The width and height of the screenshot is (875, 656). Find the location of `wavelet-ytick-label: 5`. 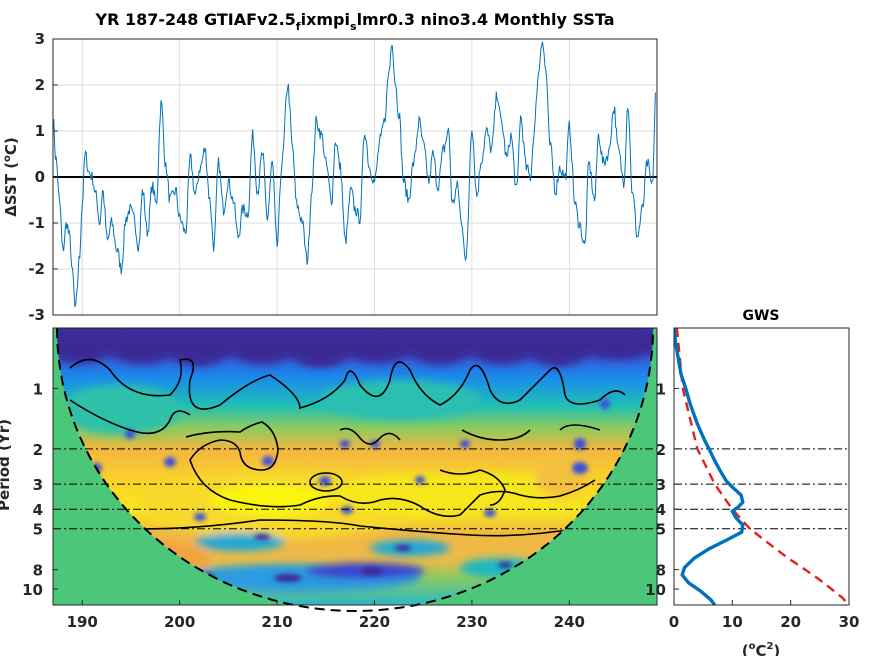

wavelet-ytick-label: 5 is located at coordinates (38, 530).